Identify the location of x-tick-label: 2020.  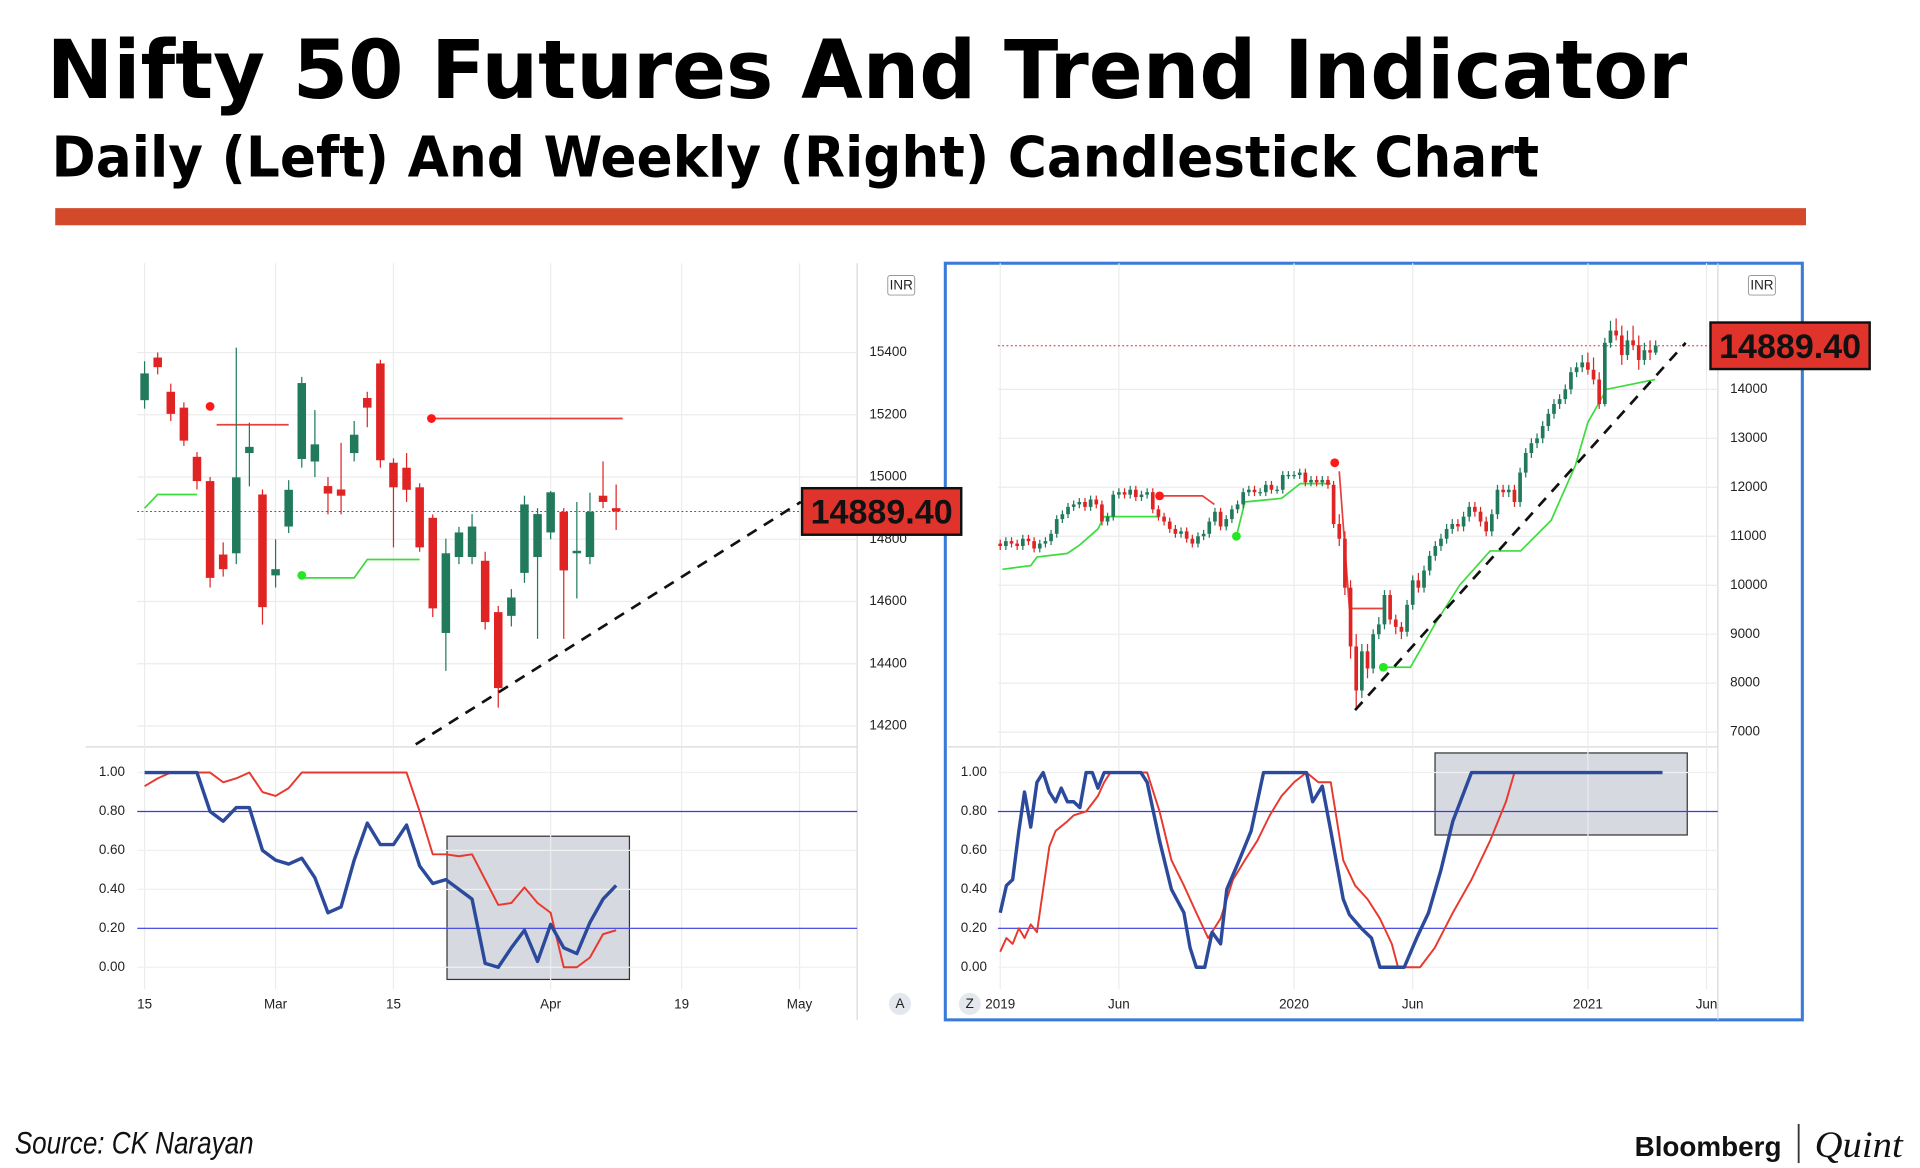
(1294, 1004).